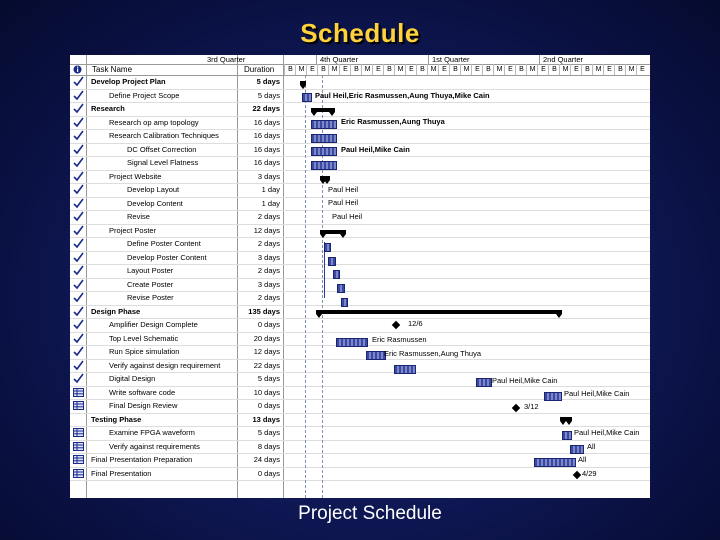 The image size is (720, 540). What do you see at coordinates (563, 59) in the screenshot?
I see `quarter-header: 2nd Quarter` at bounding box center [563, 59].